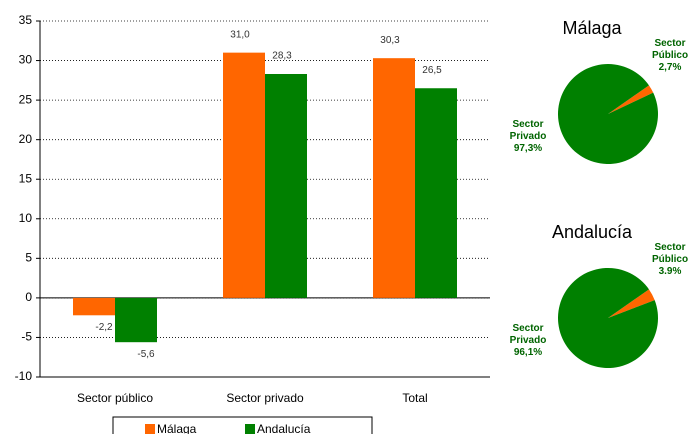 Image resolution: width=692 pixels, height=434 pixels. What do you see at coordinates (26, 60) in the screenshot?
I see `y-tick-label: 30` at bounding box center [26, 60].